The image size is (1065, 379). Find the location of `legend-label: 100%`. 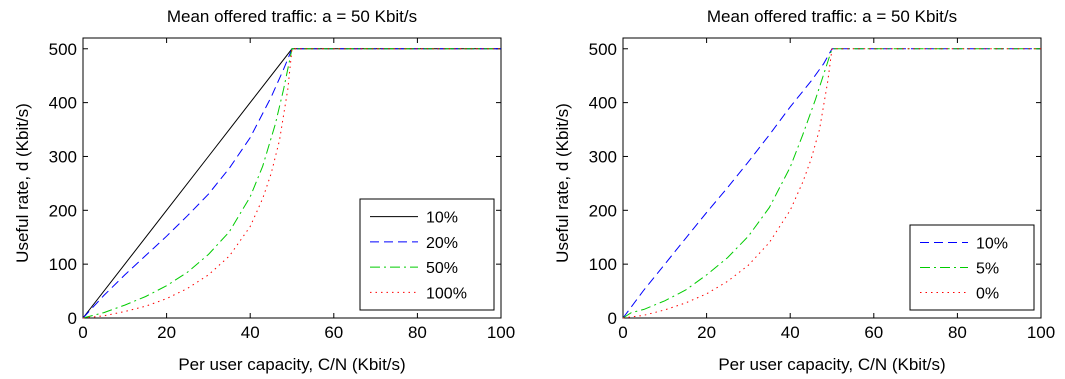

legend-label: 100% is located at coordinates (446, 293).